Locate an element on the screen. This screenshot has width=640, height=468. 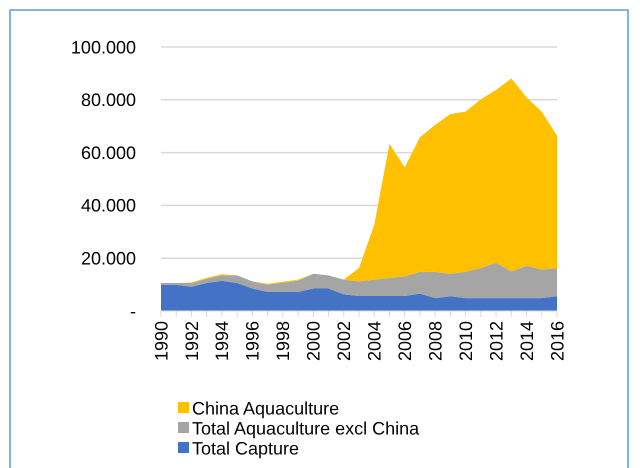
x-tick-label: 2006 is located at coordinates (404, 341).